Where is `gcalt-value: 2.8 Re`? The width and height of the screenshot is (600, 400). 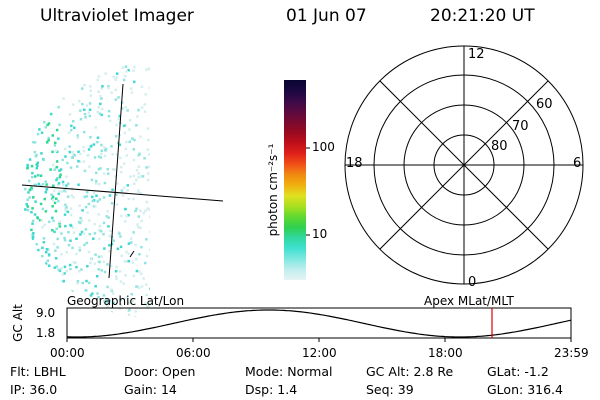 gcalt-value: 2.8 Re is located at coordinates (433, 371).